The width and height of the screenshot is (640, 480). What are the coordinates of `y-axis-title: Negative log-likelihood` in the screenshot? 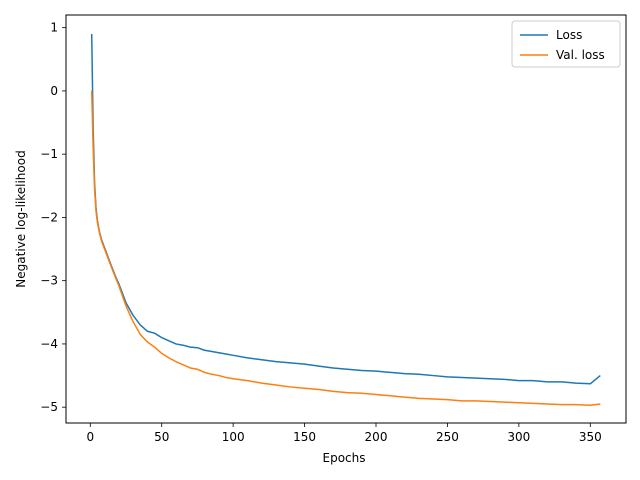 It's located at (21, 218).